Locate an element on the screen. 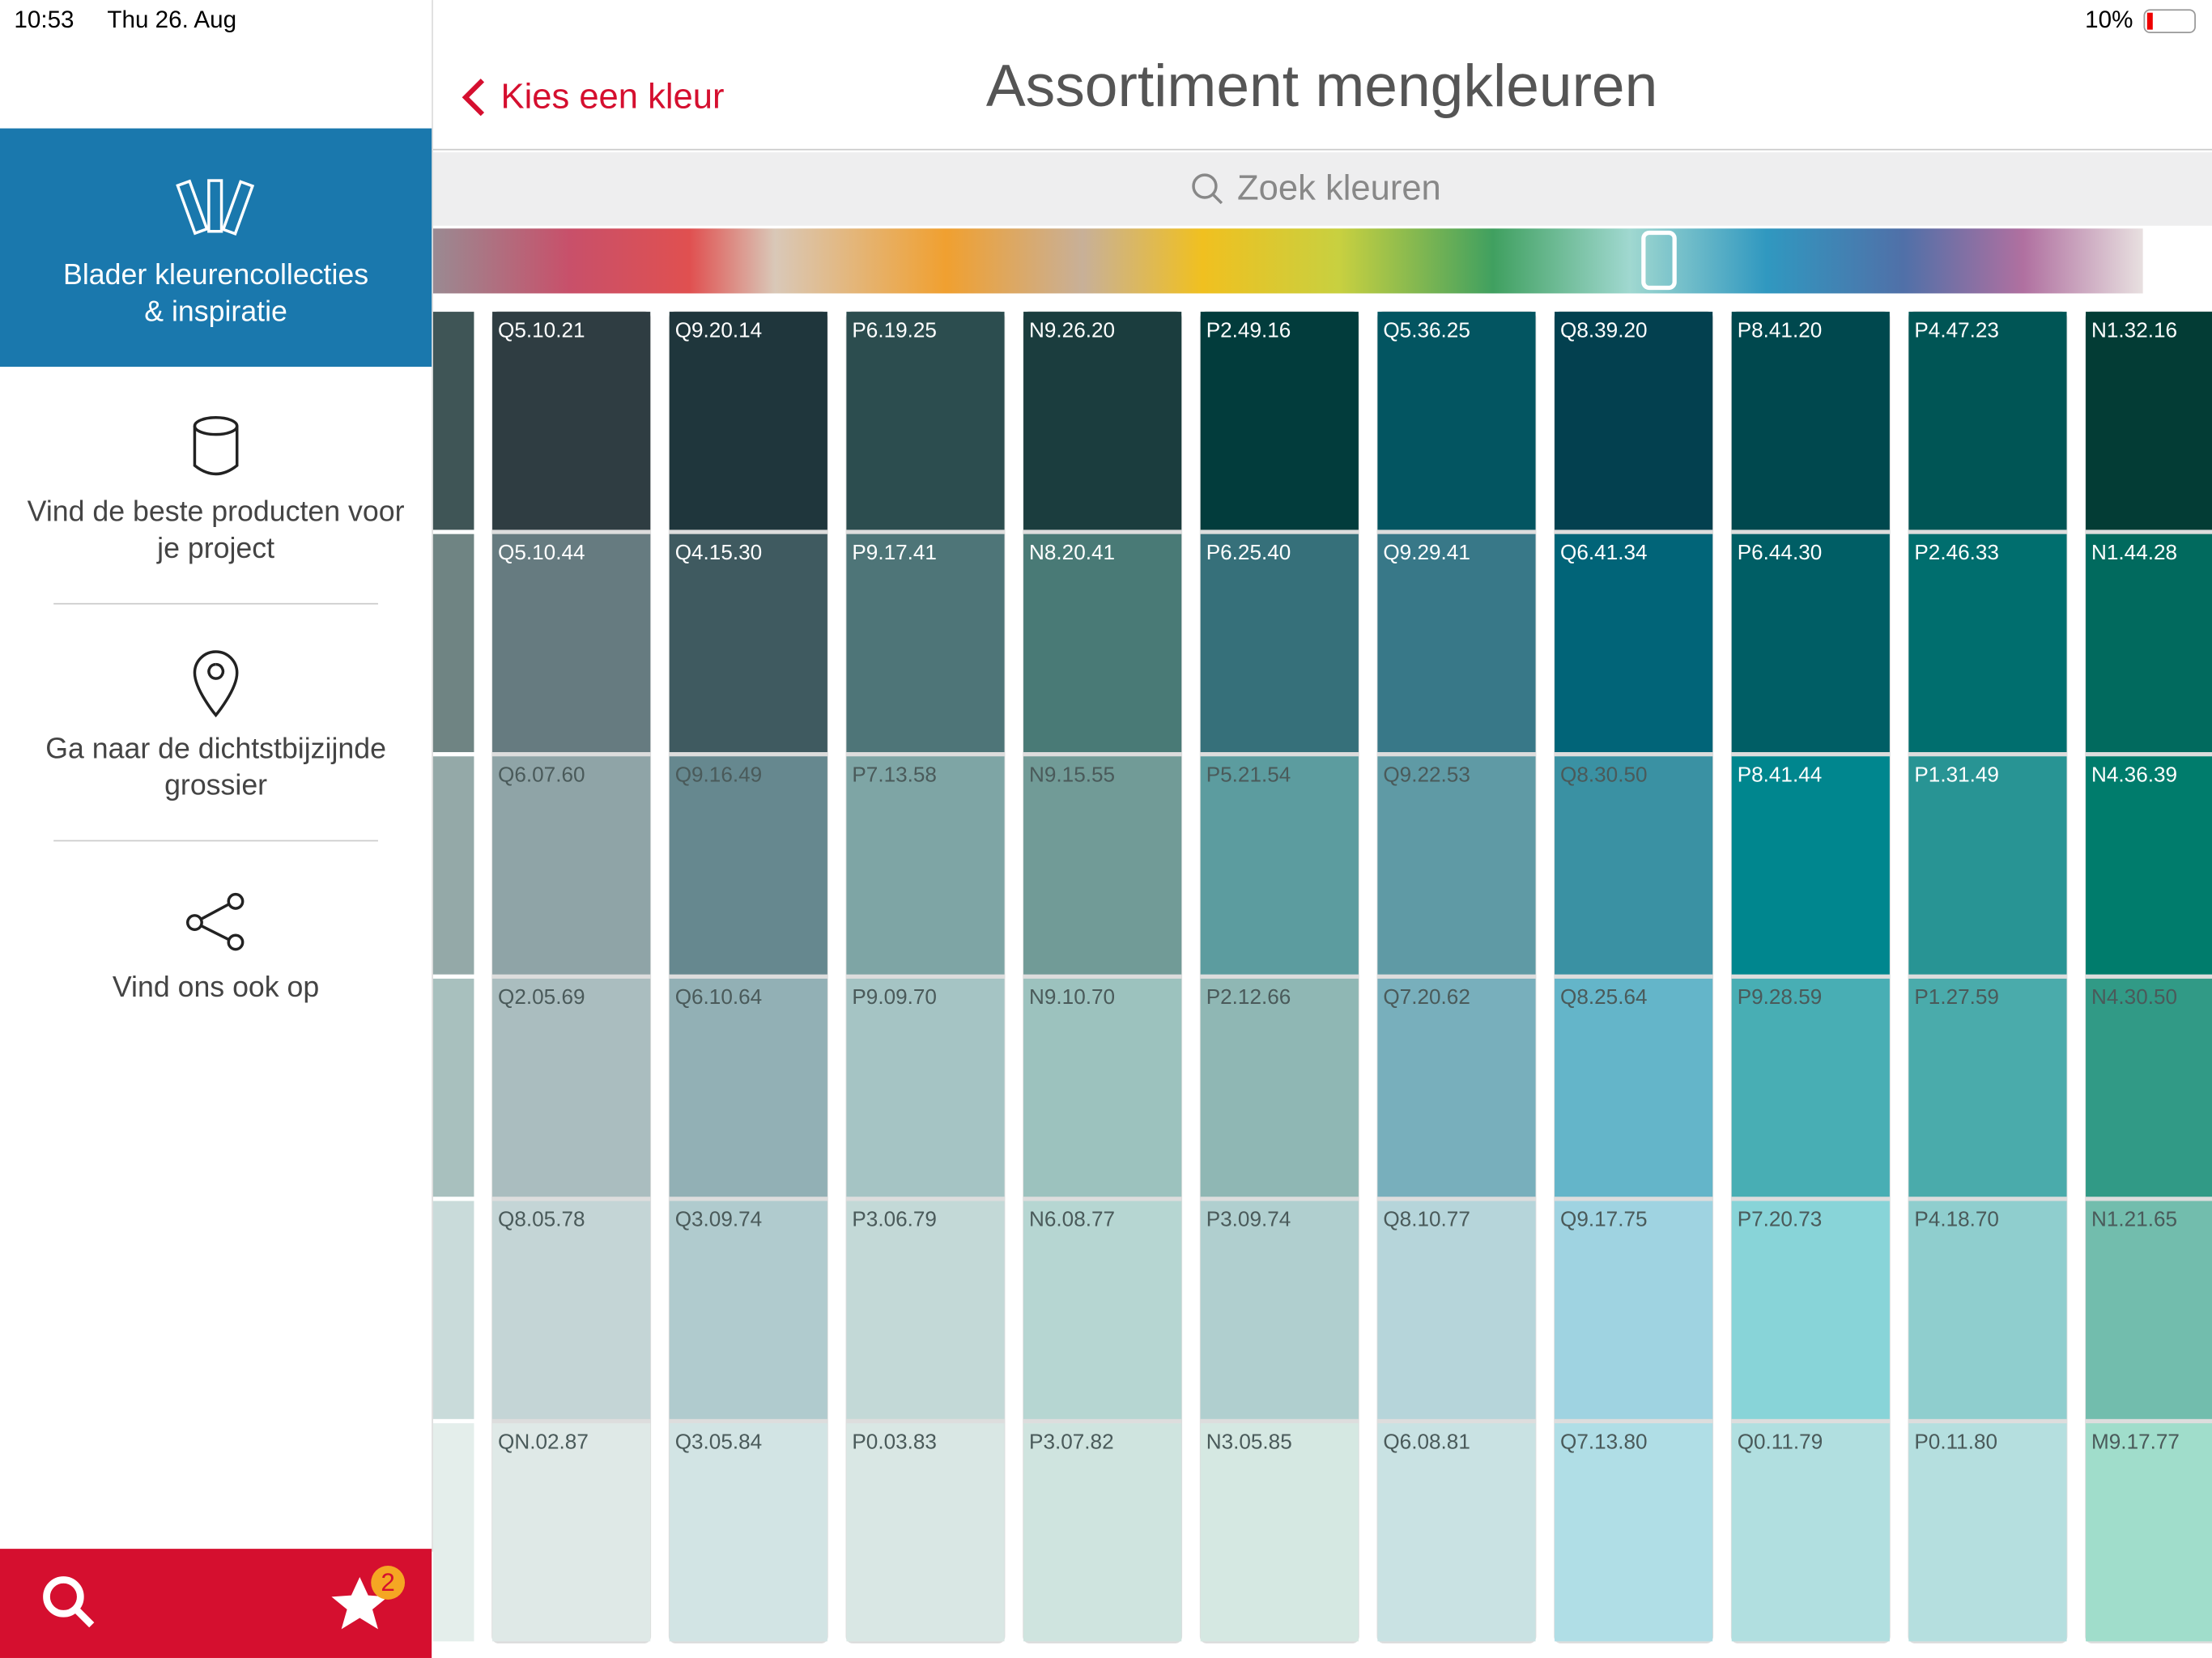 The image size is (2212, 1658). swatch-code: P3.07.82 is located at coordinates (1071, 1441).